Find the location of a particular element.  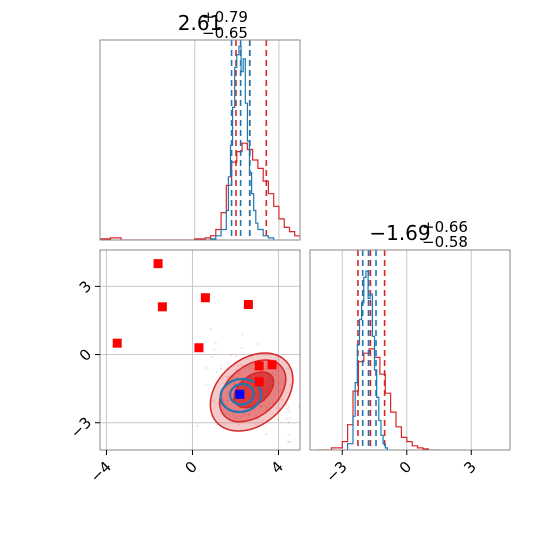

title-1-sub: −0.65 is located at coordinates (225, 33).